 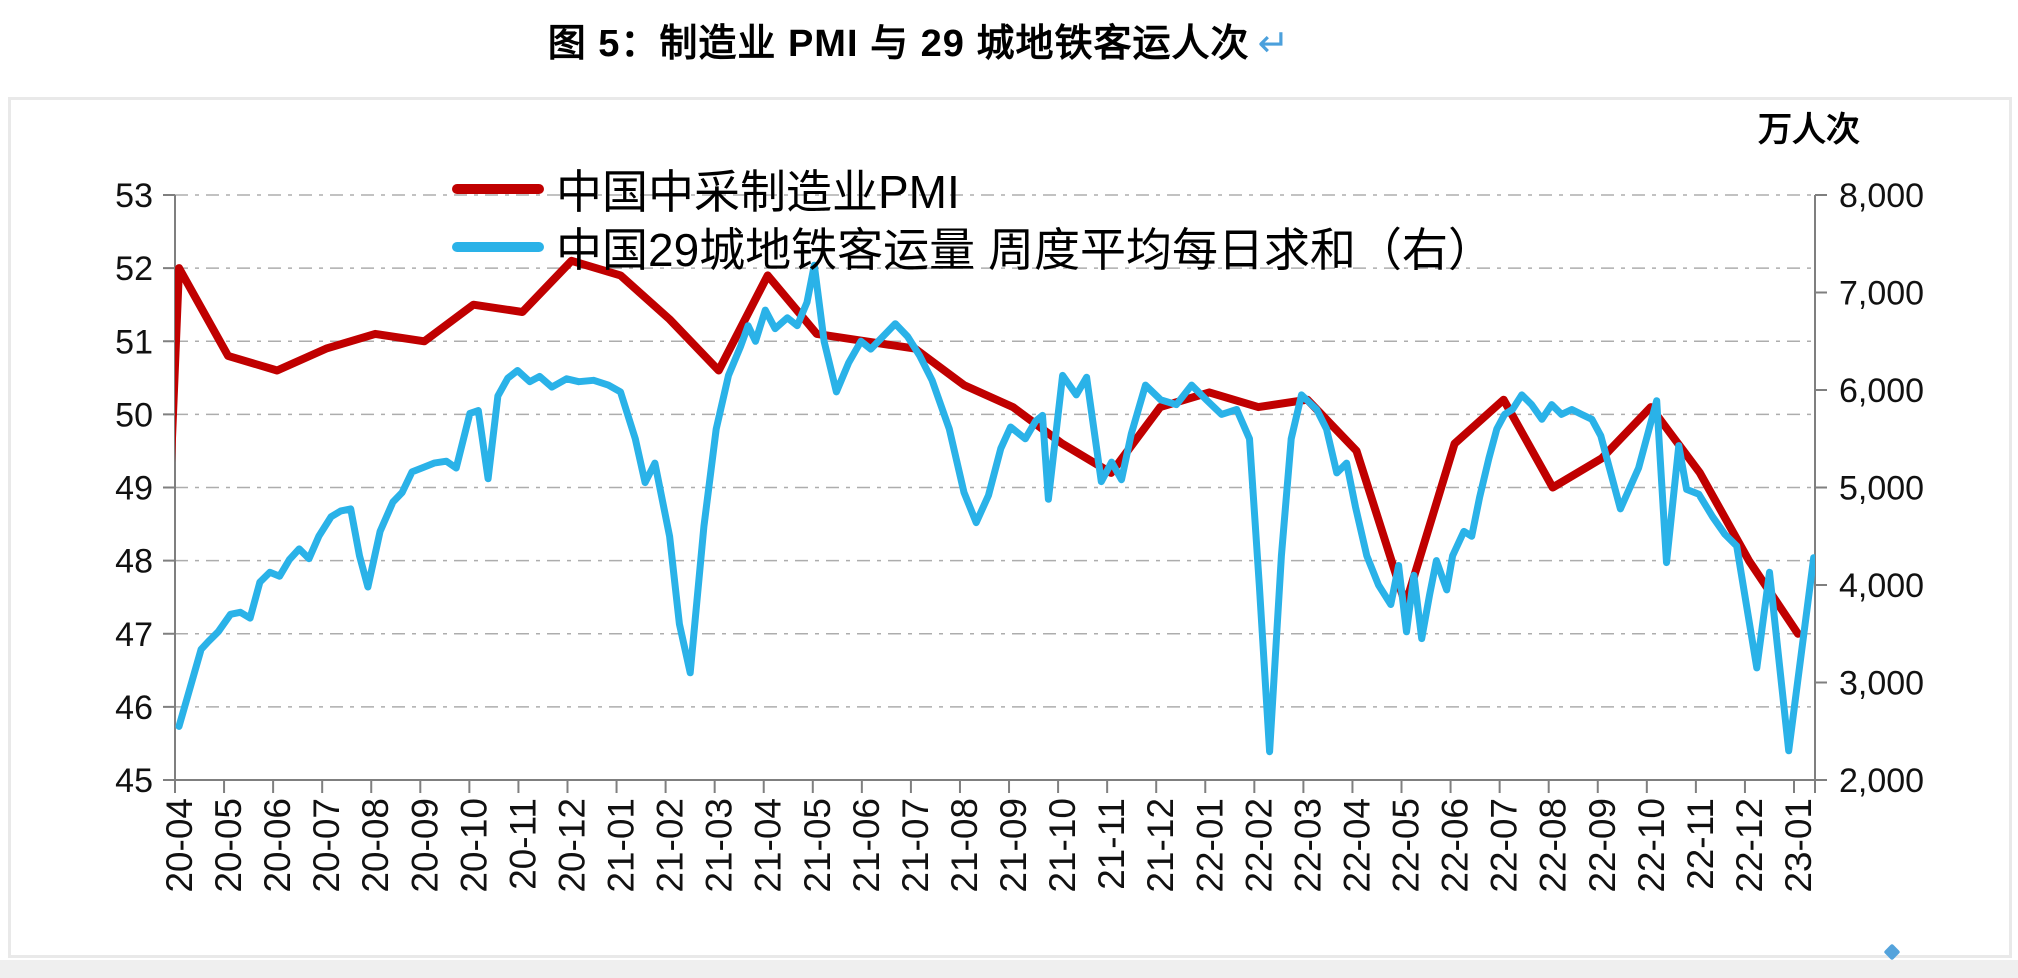 What do you see at coordinates (1749, 845) in the screenshot?
I see `x-axis-tick-label: 22-12` at bounding box center [1749, 845].